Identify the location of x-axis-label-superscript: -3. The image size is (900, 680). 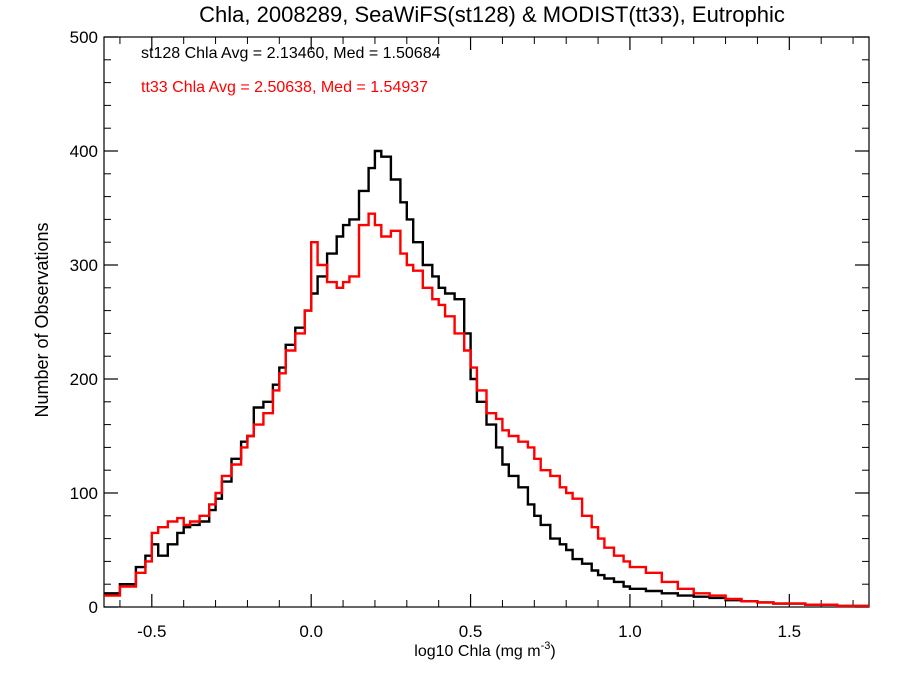
(546, 646).